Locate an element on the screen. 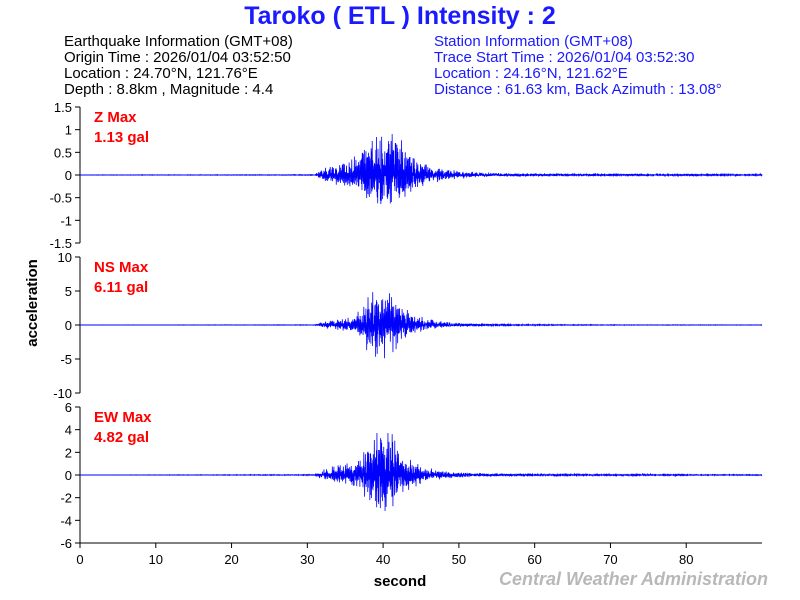 The height and width of the screenshot is (600, 800). y-tick-label: -6 is located at coordinates (66, 543).